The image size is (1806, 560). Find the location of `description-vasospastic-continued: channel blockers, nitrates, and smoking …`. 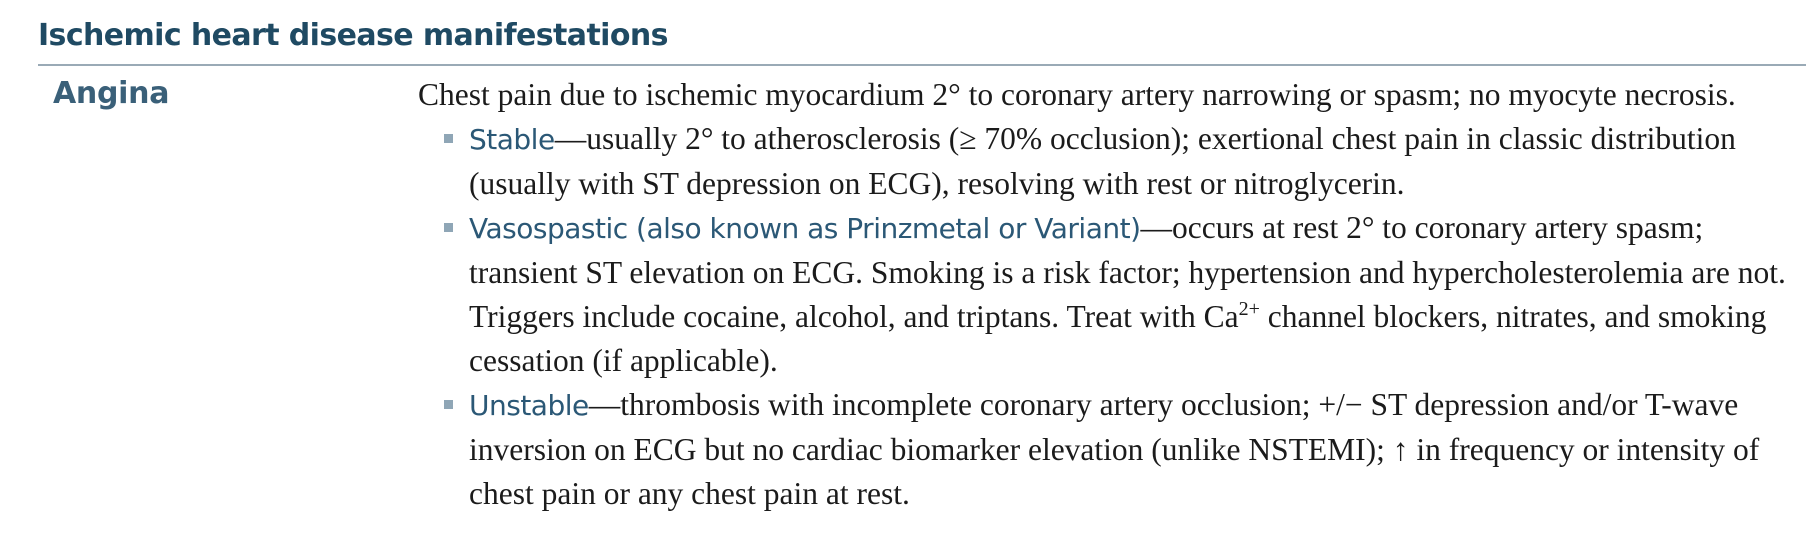

description-vasospastic-continued: channel blockers, nitrates, and smoking … is located at coordinates (1118, 338).